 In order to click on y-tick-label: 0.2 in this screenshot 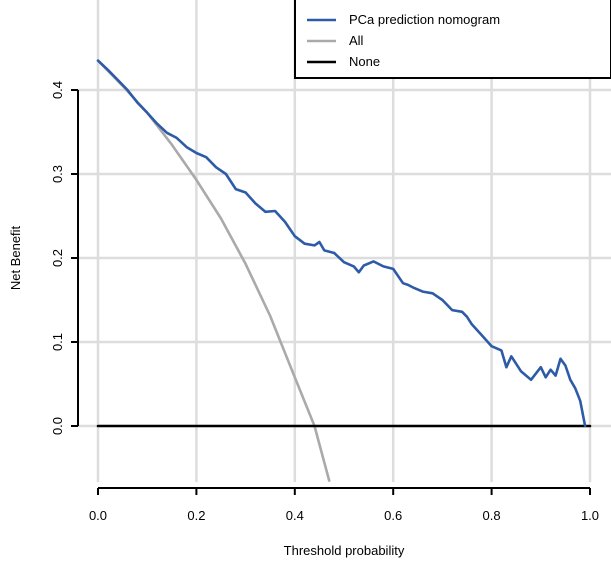, I will do `click(57, 258)`.